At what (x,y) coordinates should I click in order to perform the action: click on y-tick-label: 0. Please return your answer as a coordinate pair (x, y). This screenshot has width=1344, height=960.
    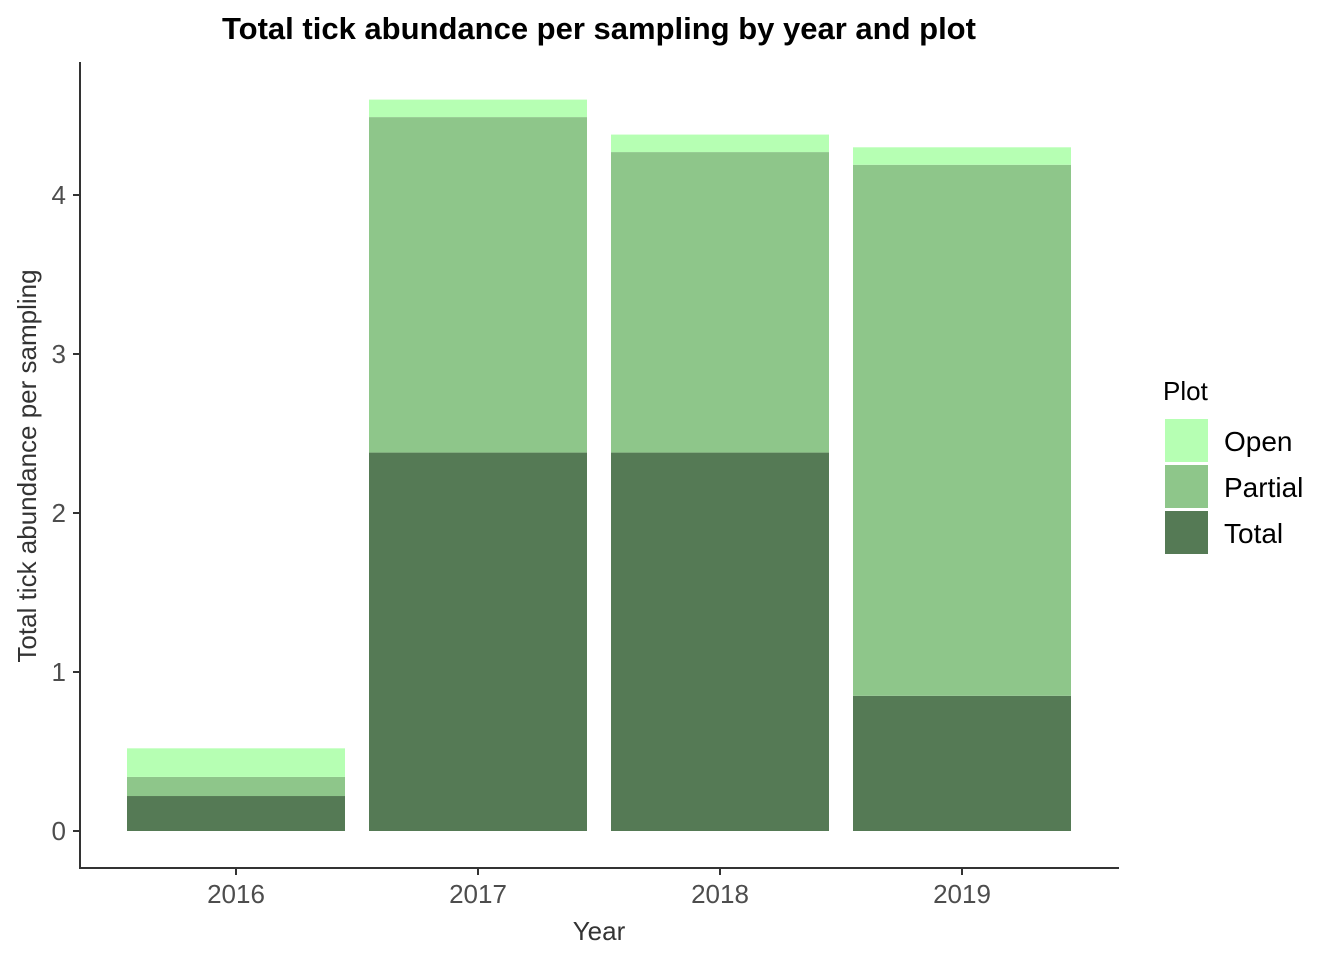
    Looking at the image, I should click on (59, 831).